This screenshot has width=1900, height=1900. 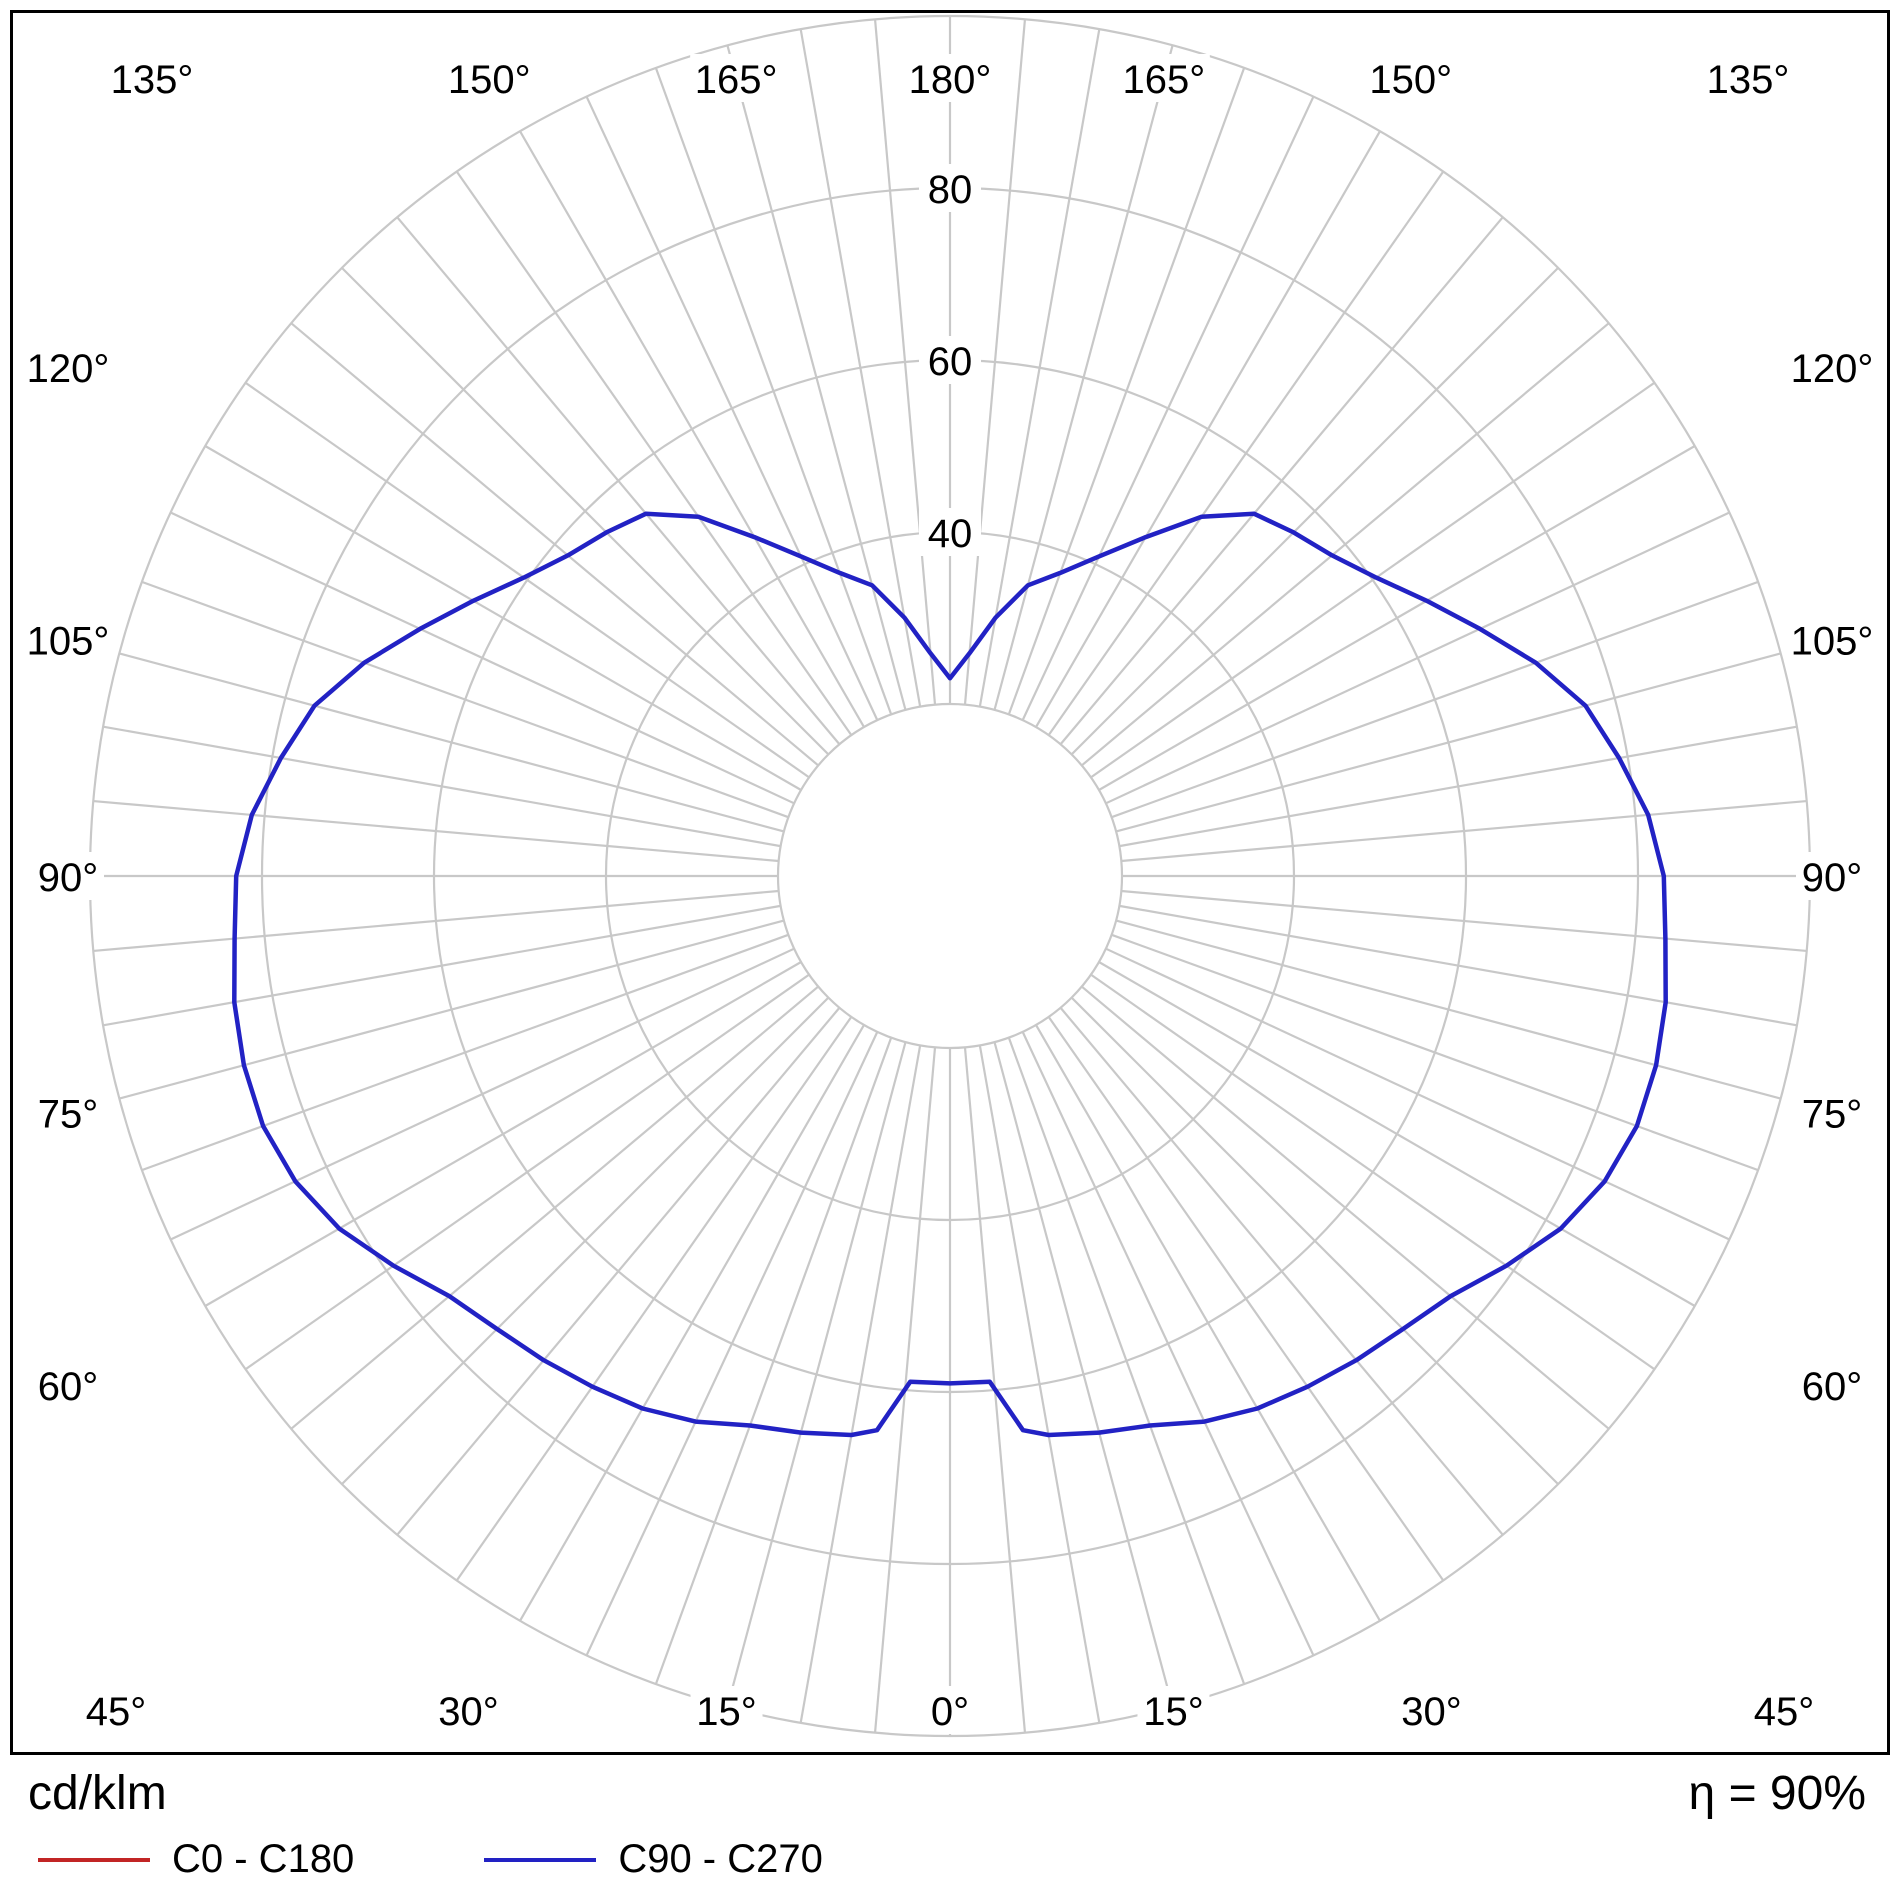 I want to click on svg-text: 0°, so click(x=950, y=1712).